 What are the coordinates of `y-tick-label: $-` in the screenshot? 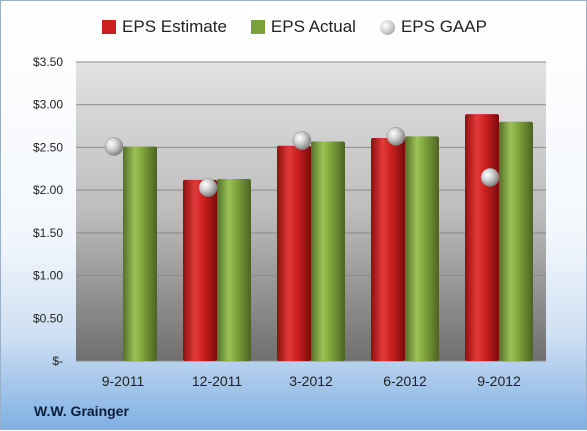 It's located at (57, 361).